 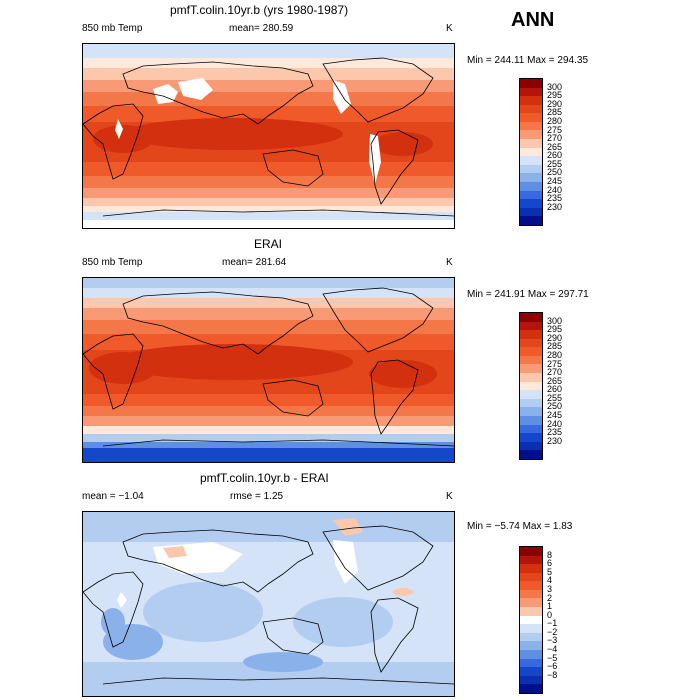 What do you see at coordinates (552, 623) in the screenshot?
I see `colorbar-level-label: −1` at bounding box center [552, 623].